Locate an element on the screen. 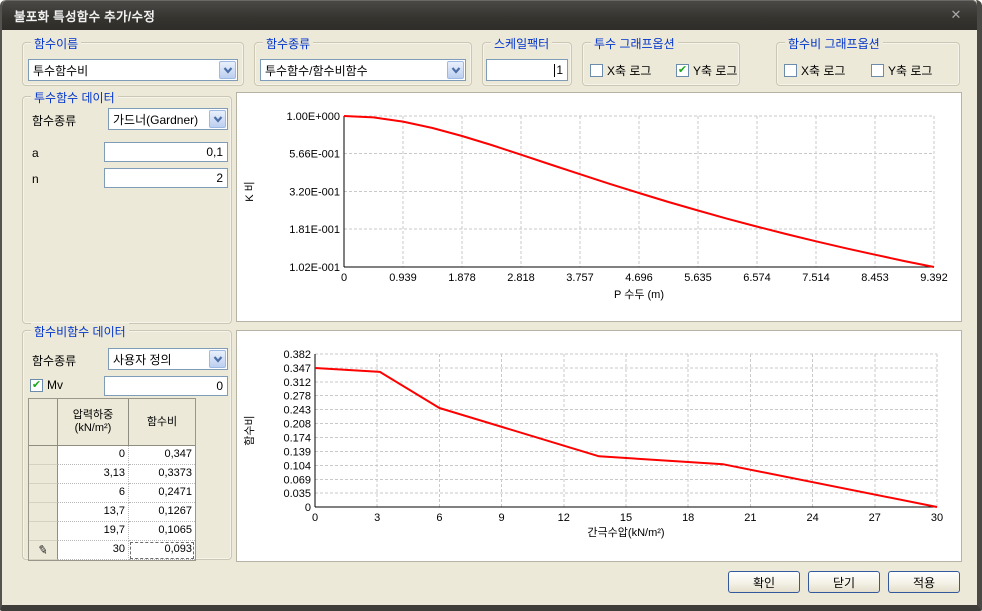 The width and height of the screenshot is (982, 611). dialog-title: 불포화 특성함수 추가/수정 is located at coordinates (85, 16).